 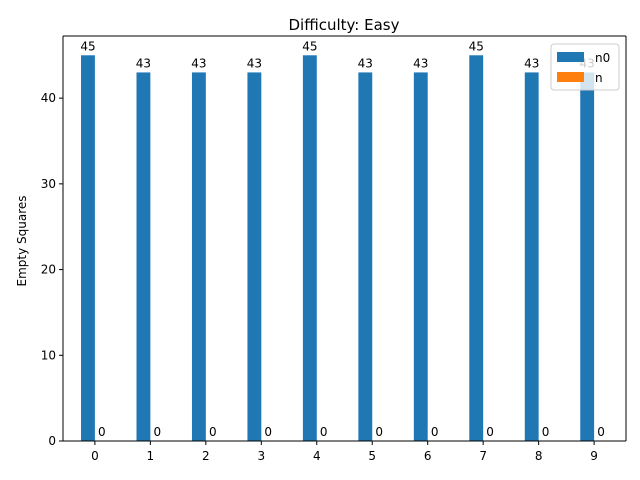 What do you see at coordinates (585, 67) in the screenshot?
I see `legend: n0 n` at bounding box center [585, 67].